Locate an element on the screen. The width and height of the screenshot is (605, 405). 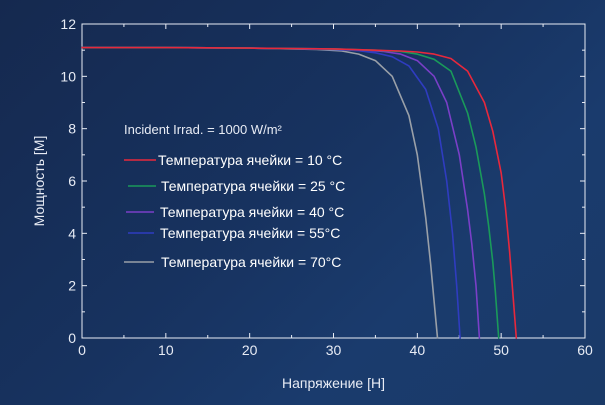
irradiance-annotation: Incident Irrad. = 1000 W/m² is located at coordinates (203, 129).